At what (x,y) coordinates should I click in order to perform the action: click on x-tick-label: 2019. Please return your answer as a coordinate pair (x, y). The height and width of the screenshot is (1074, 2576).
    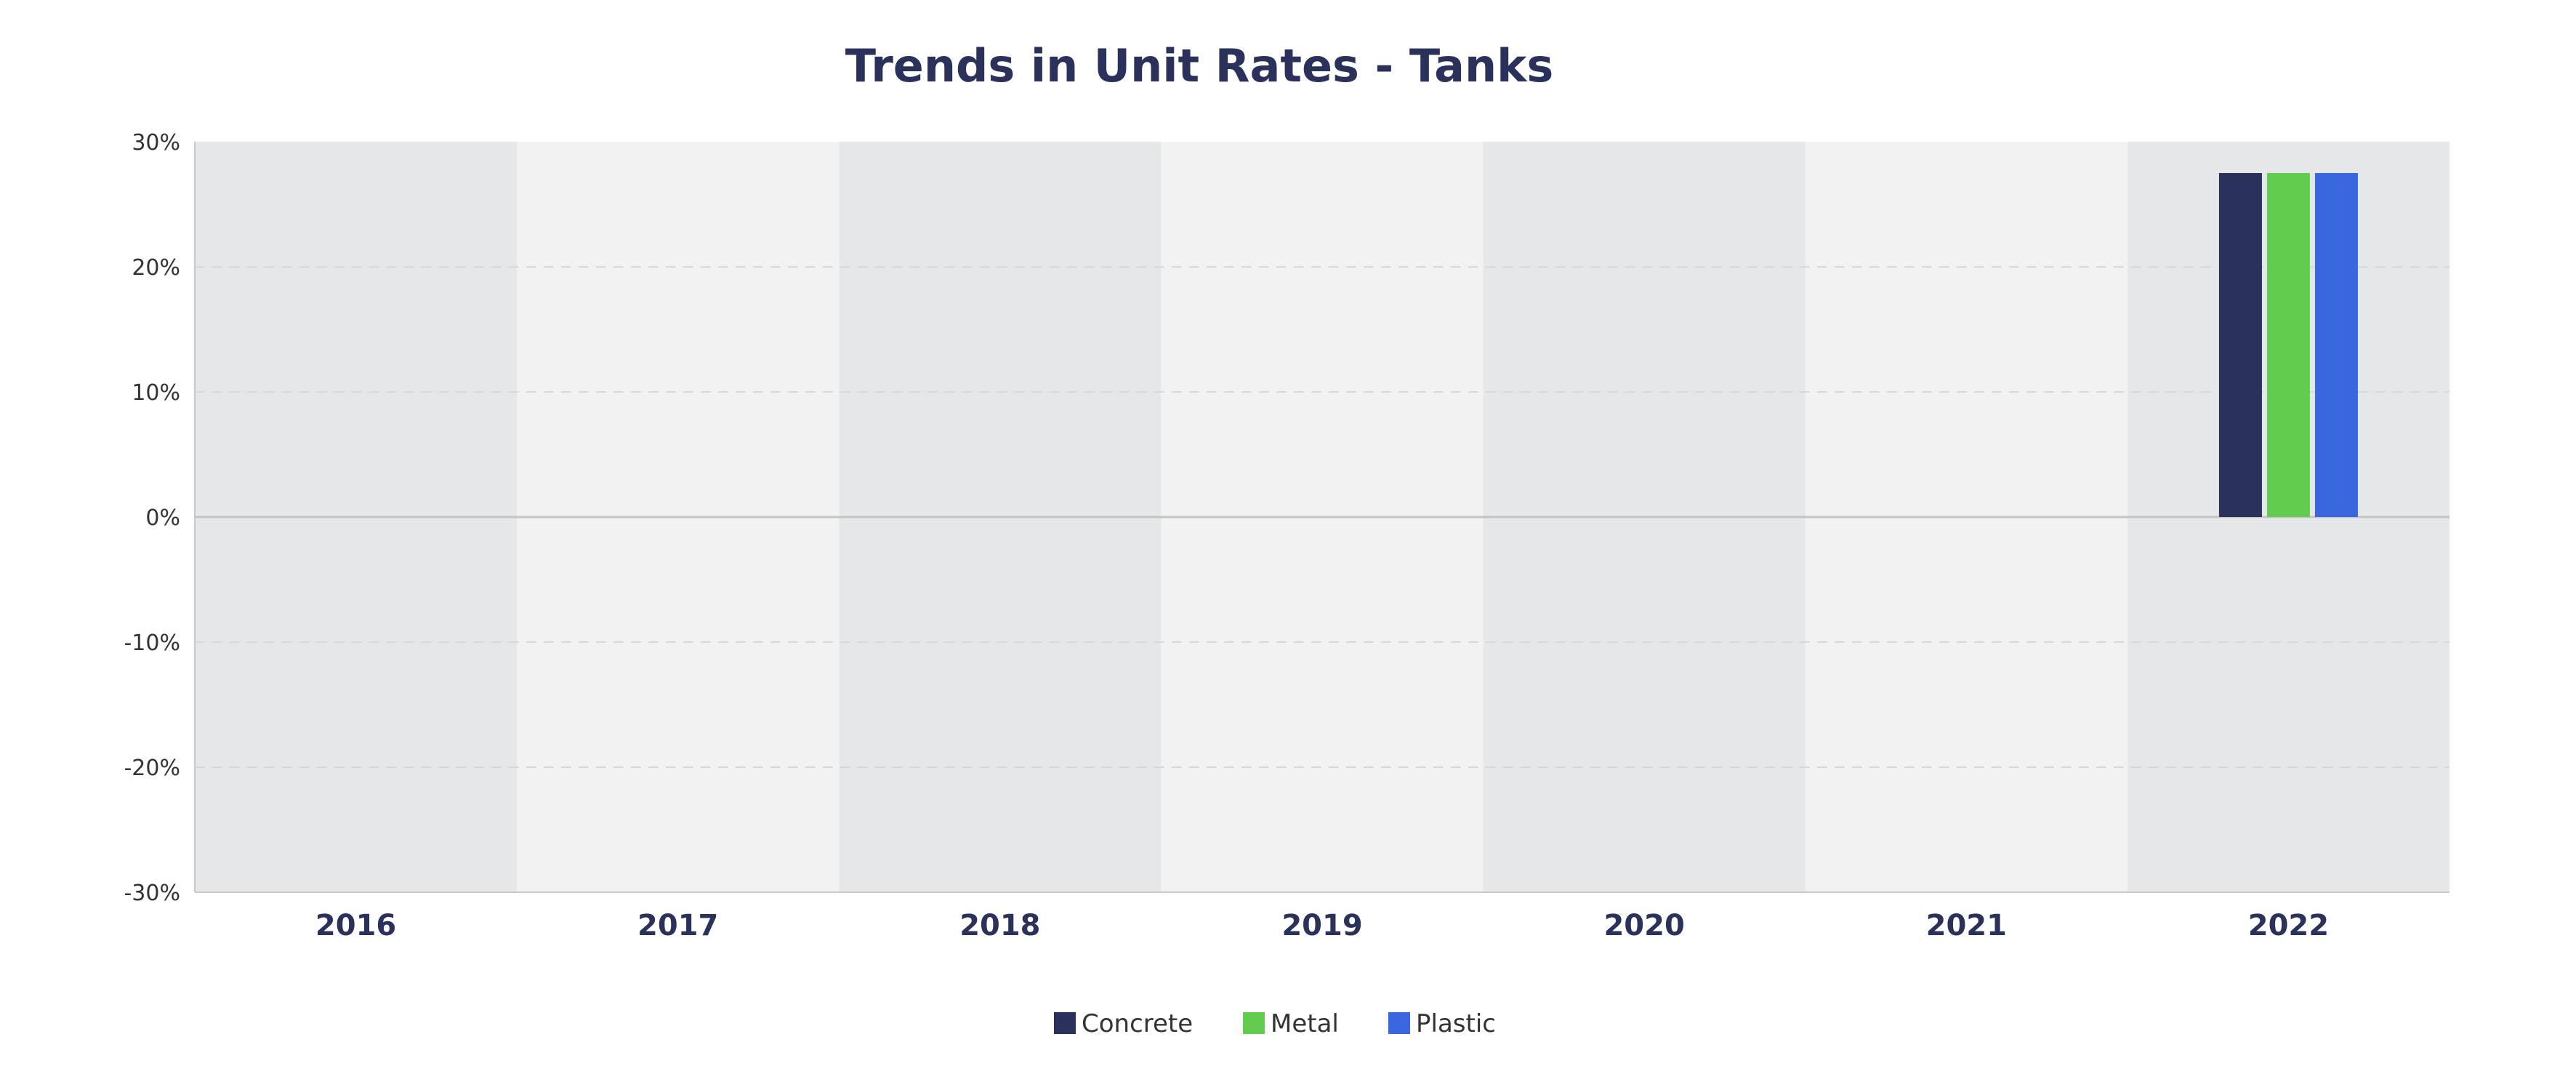
    Looking at the image, I should click on (1321, 925).